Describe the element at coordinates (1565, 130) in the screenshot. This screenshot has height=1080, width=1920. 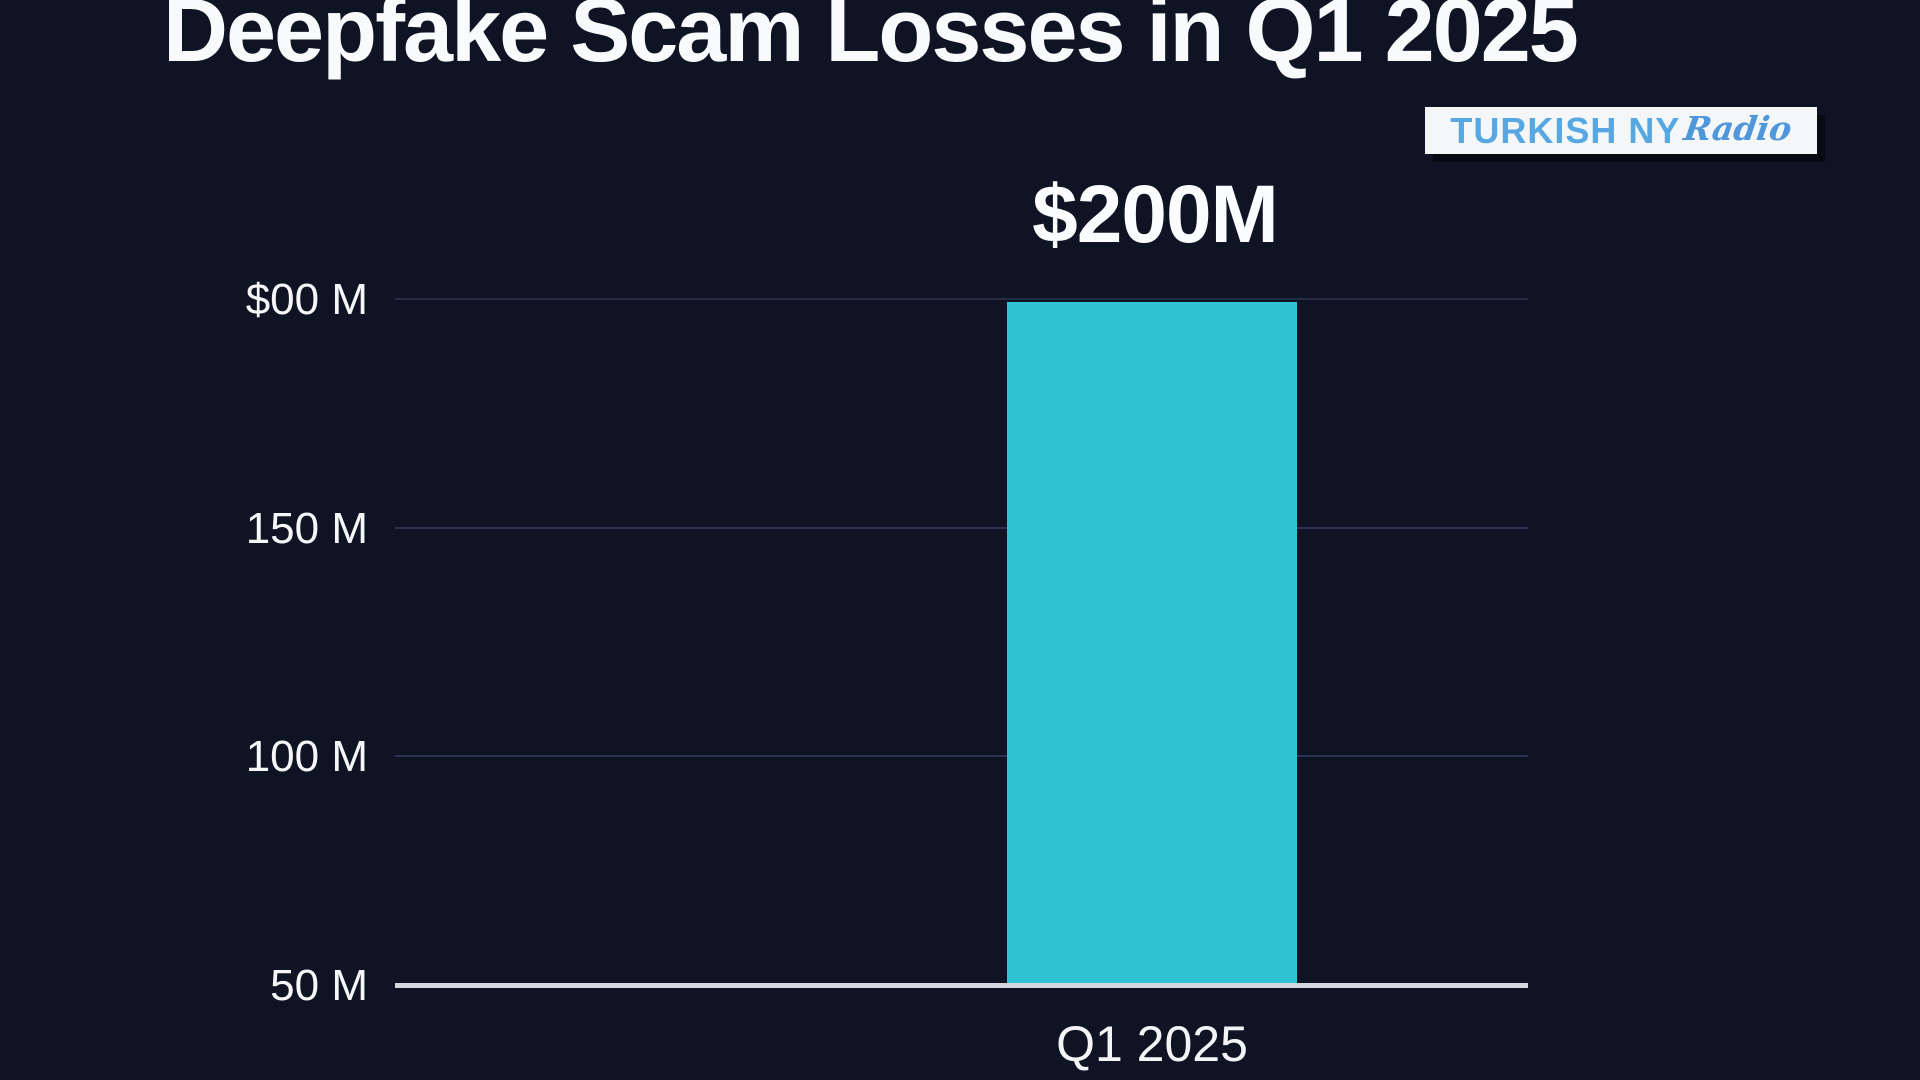
I see `brand-name: TURKISH NY` at that location.